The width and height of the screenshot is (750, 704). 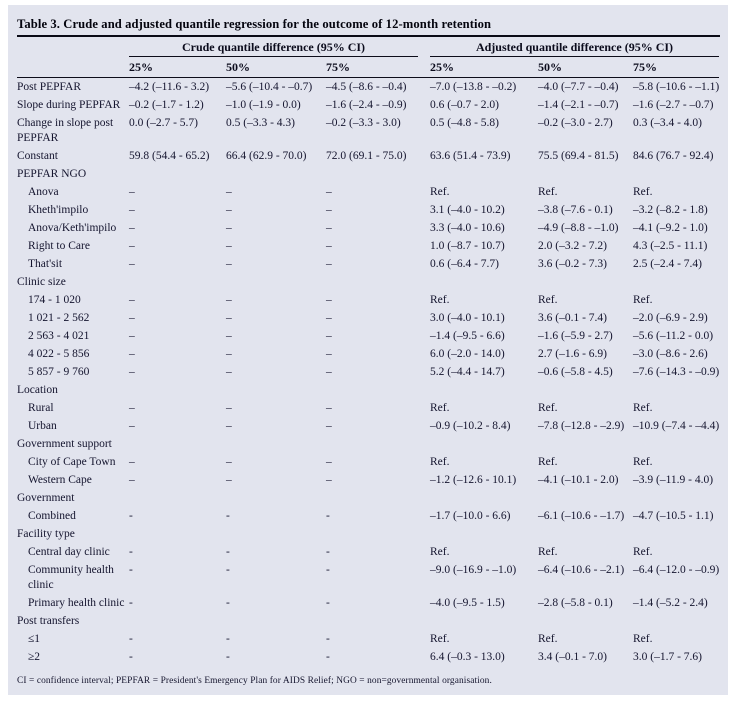 What do you see at coordinates (163, 122) in the screenshot?
I see `cell-value: 0.0 (–2.7 - 5.7)` at bounding box center [163, 122].